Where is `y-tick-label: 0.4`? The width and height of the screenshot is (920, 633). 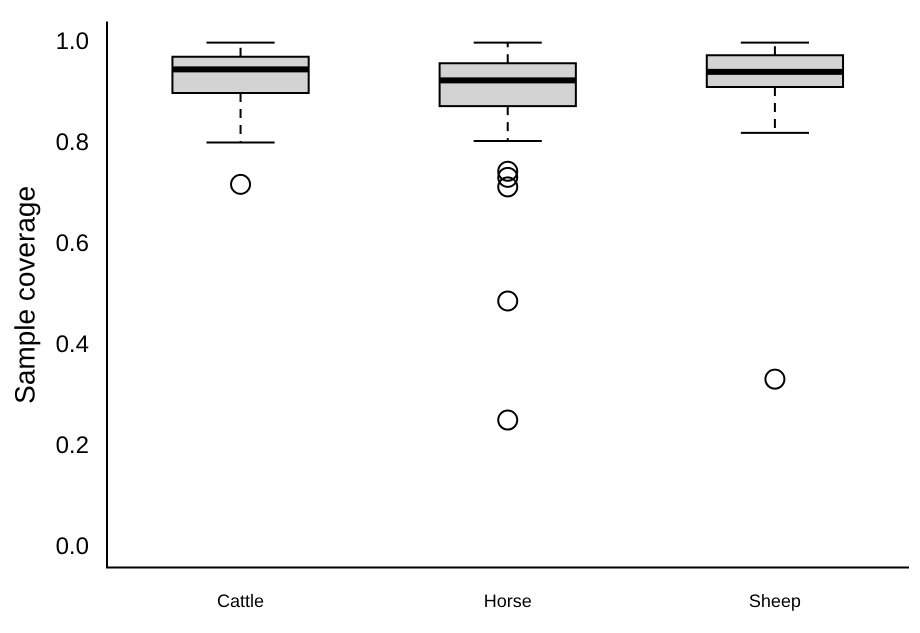 y-tick-label: 0.4 is located at coordinates (72, 344).